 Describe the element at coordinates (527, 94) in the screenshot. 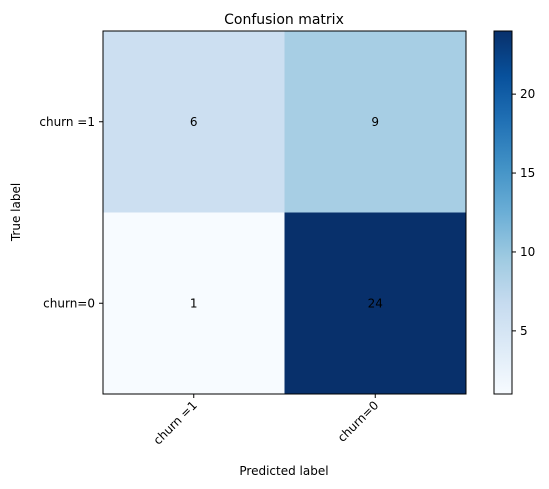

I see `colorbar-tick-label: 20` at that location.